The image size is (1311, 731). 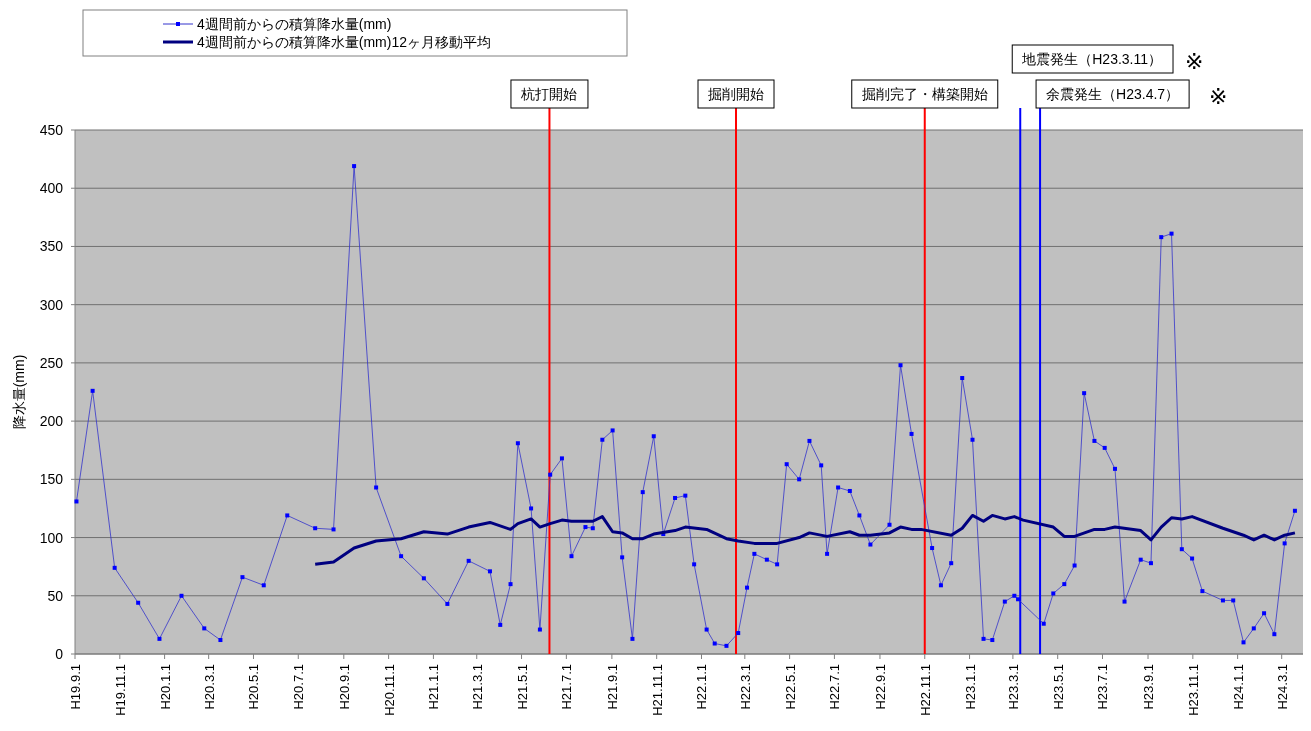 What do you see at coordinates (745, 687) in the screenshot?
I see `x-tick-label: H22.3.1` at bounding box center [745, 687].